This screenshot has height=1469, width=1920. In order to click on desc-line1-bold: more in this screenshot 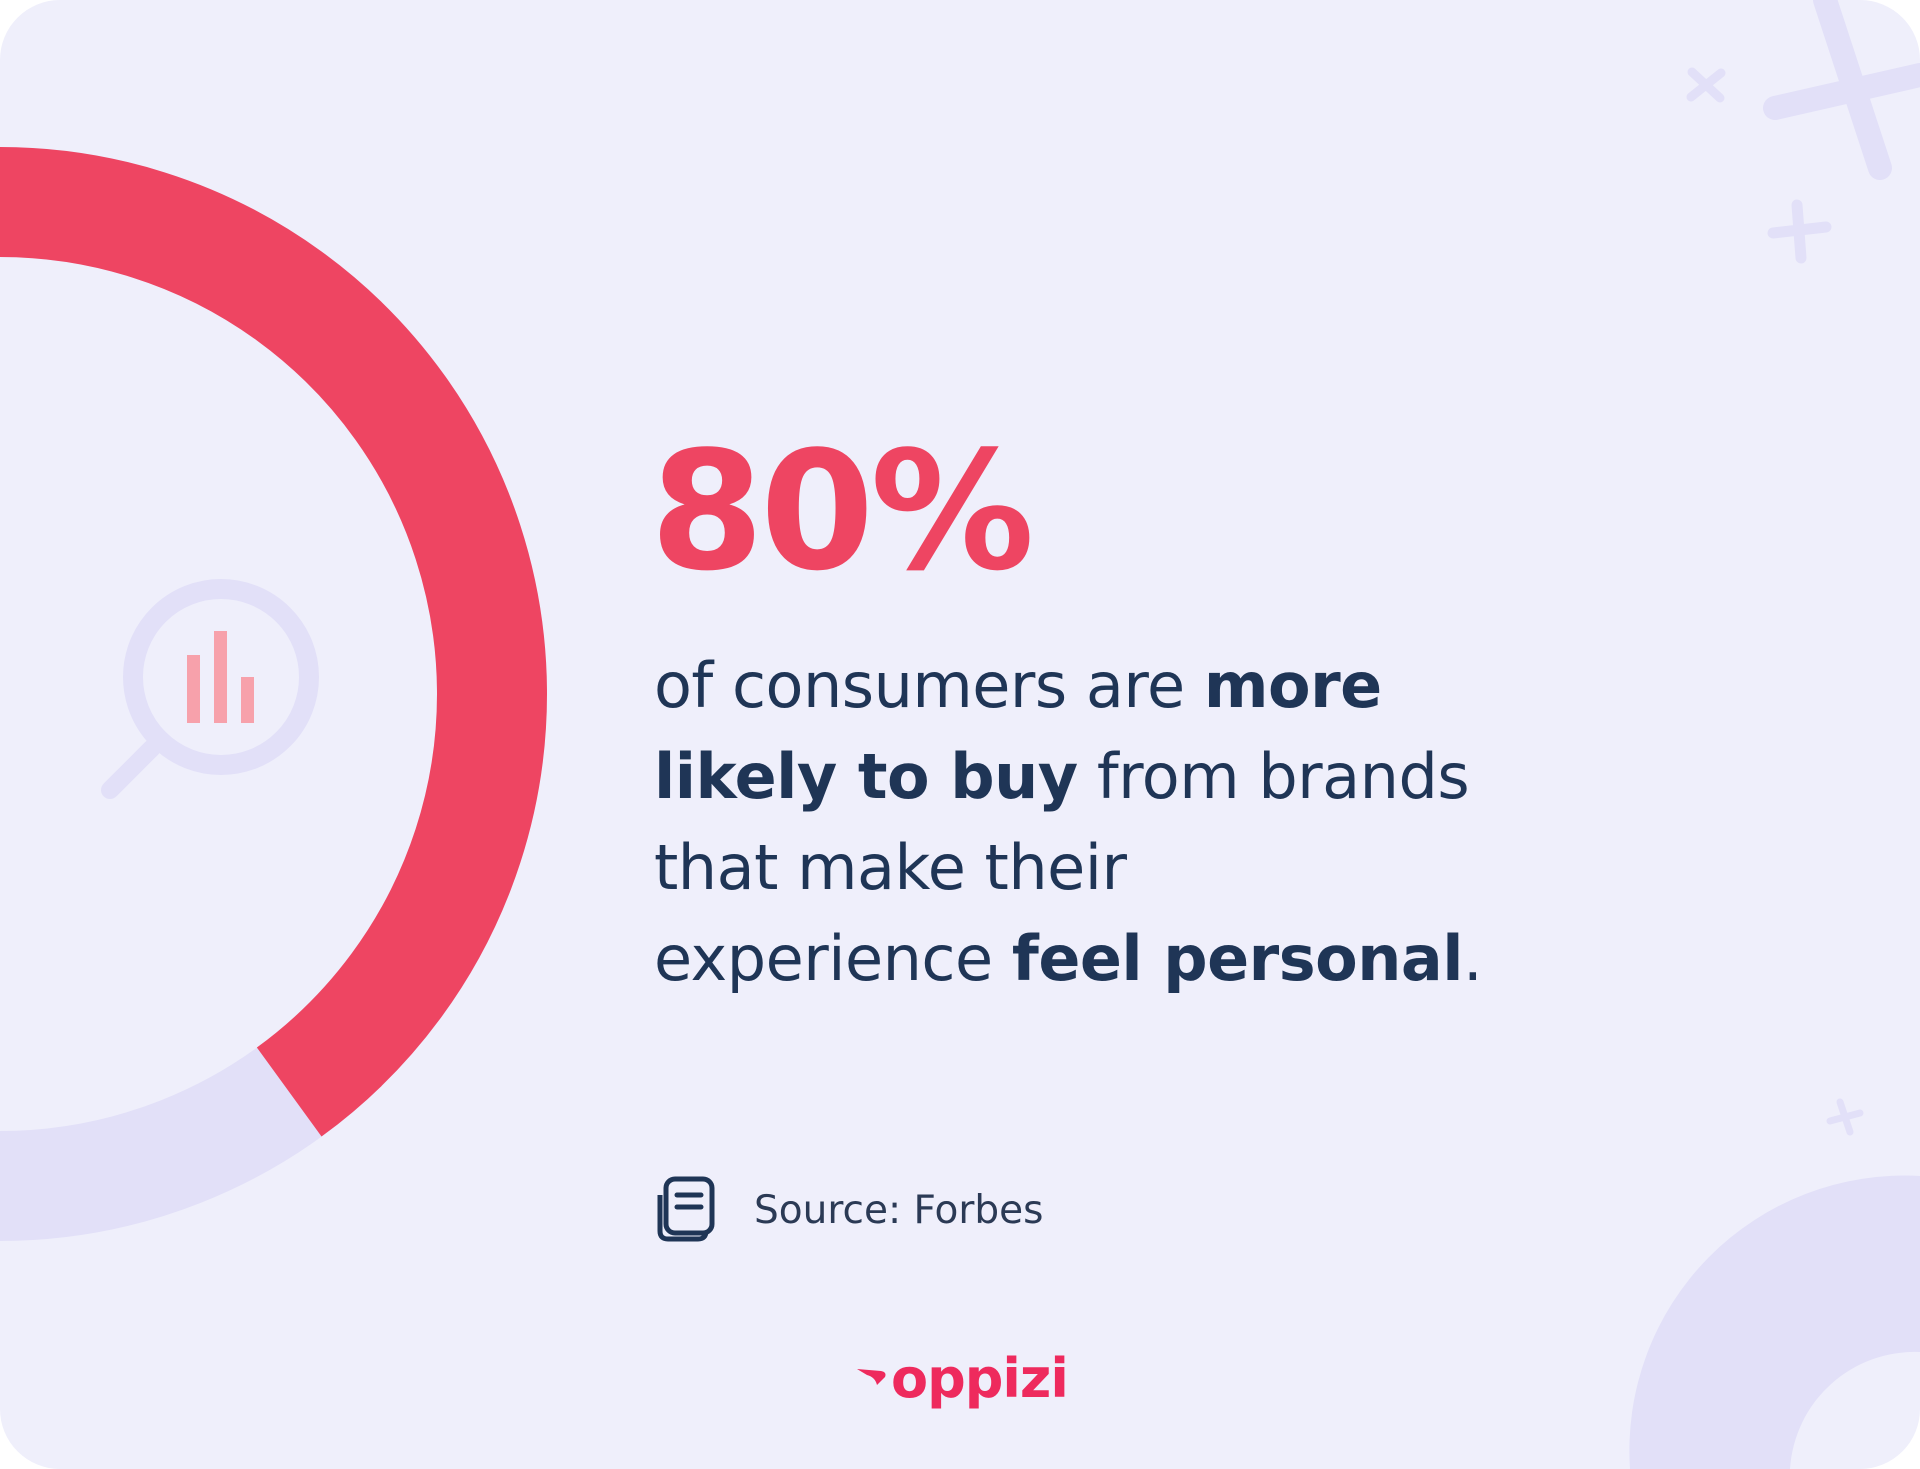, I will do `click(1292, 685)`.